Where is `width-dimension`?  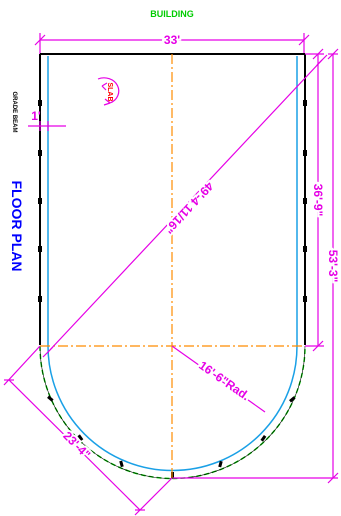
width-dimension is located at coordinates (172, 43).